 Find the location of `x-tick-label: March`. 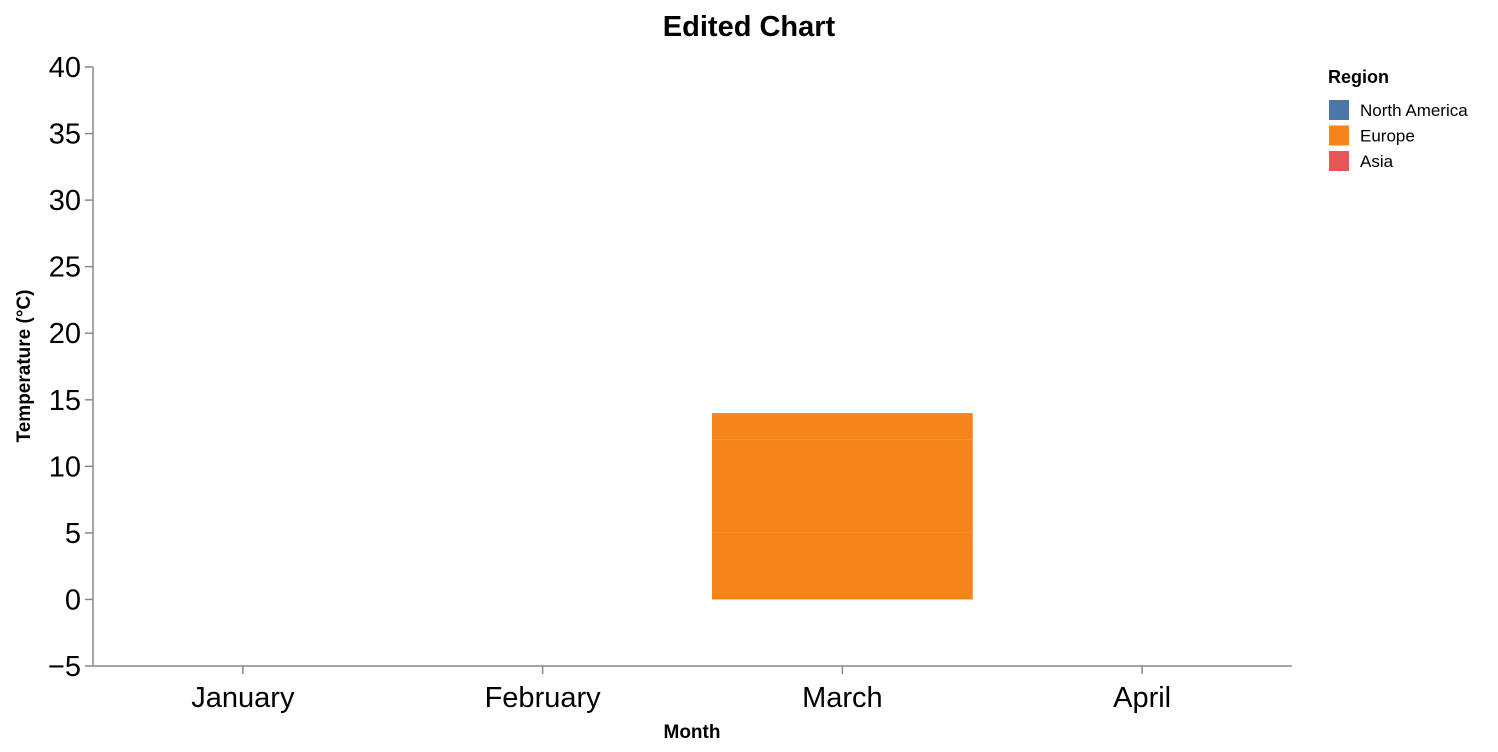

x-tick-label: March is located at coordinates (842, 698).